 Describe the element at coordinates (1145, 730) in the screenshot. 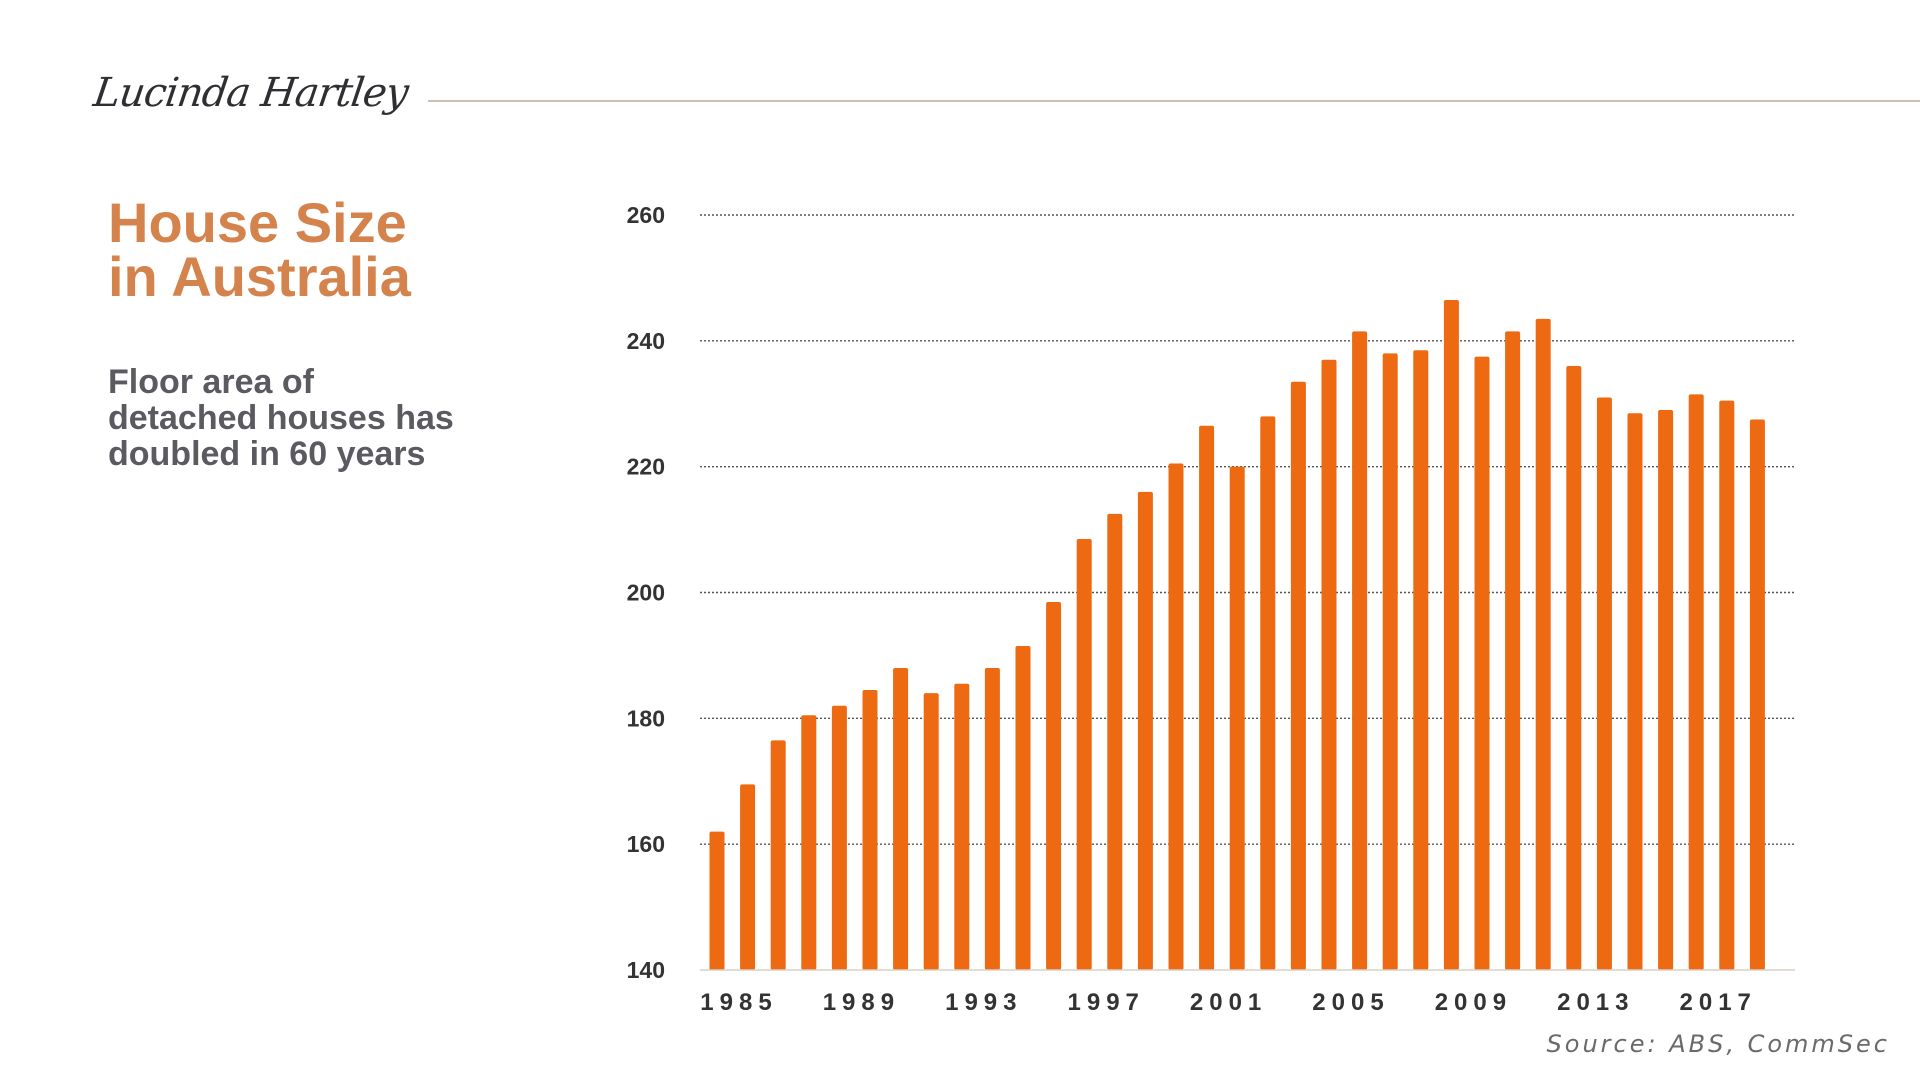

I see `bar-1999` at that location.